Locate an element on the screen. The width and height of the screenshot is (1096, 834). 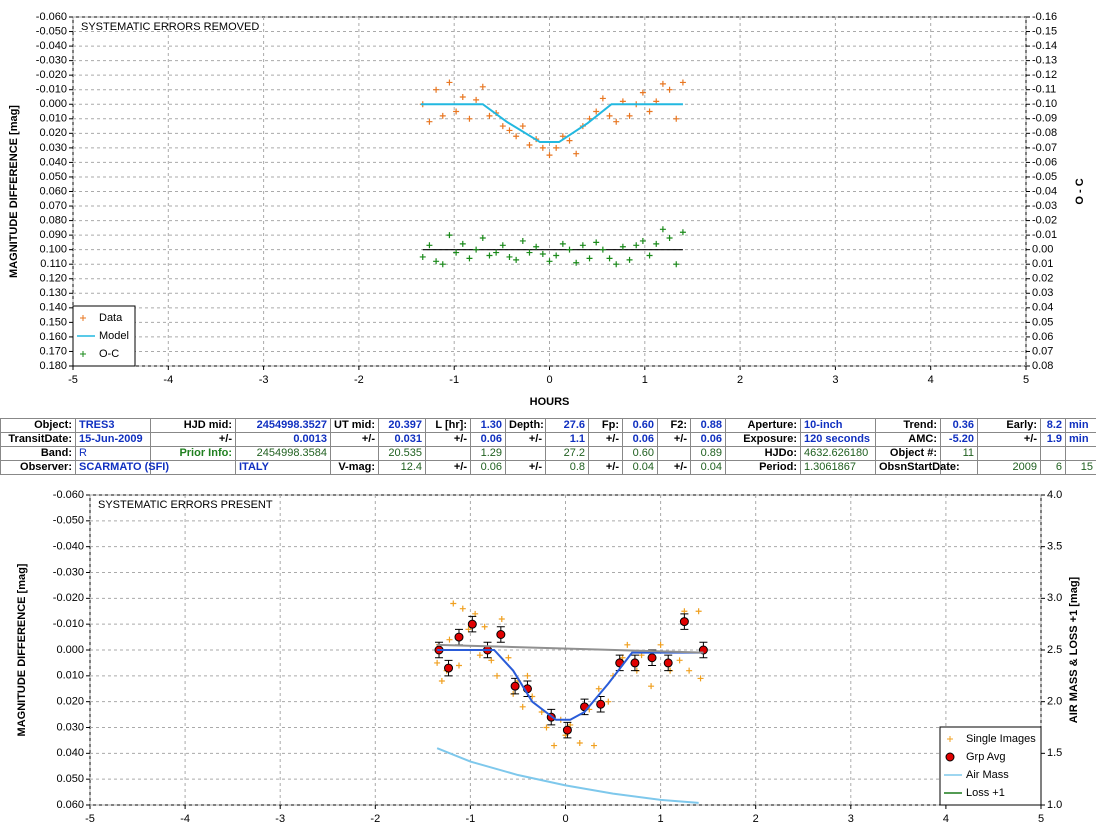
y2-tick-label: -0.01 is located at coordinates (1044, 235).